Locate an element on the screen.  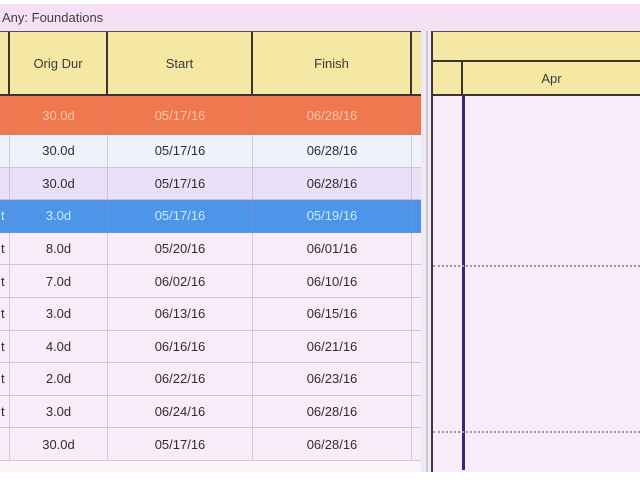
start-date-cell: 05/20/16 is located at coordinates (180, 249).